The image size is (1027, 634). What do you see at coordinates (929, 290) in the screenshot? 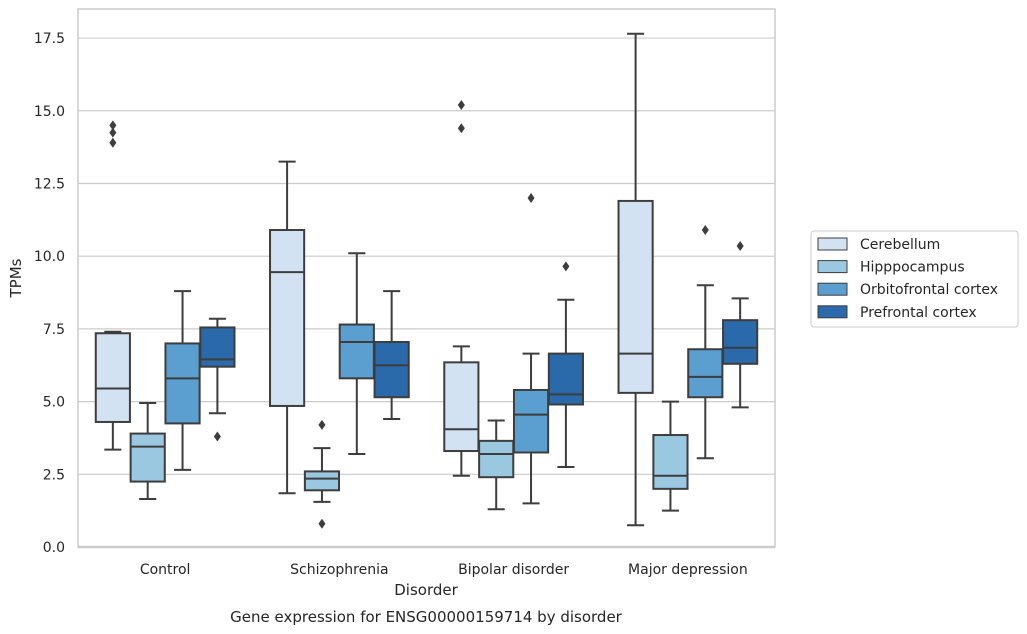
I see `legend-entry-label: Orbitofrontal cortex` at bounding box center [929, 290].